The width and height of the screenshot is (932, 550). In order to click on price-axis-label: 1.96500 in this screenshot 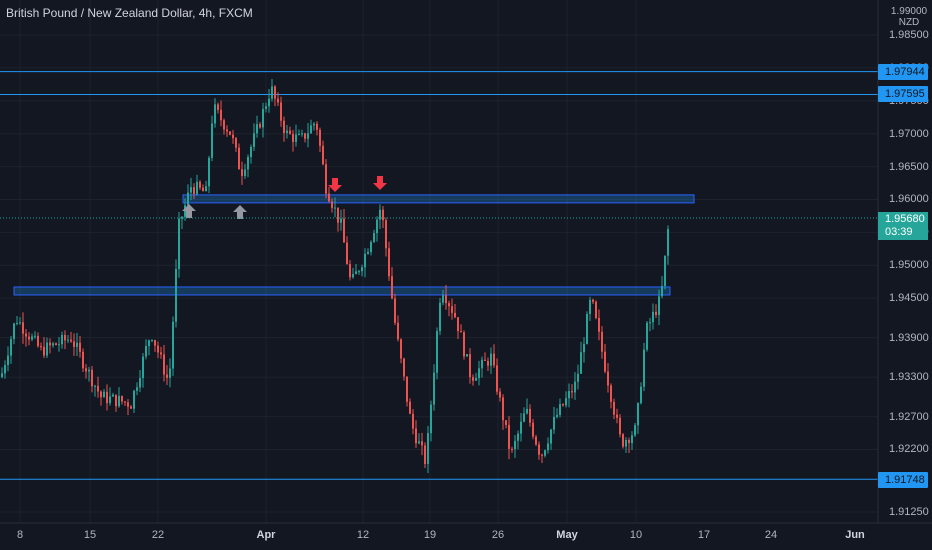, I will do `click(909, 166)`.